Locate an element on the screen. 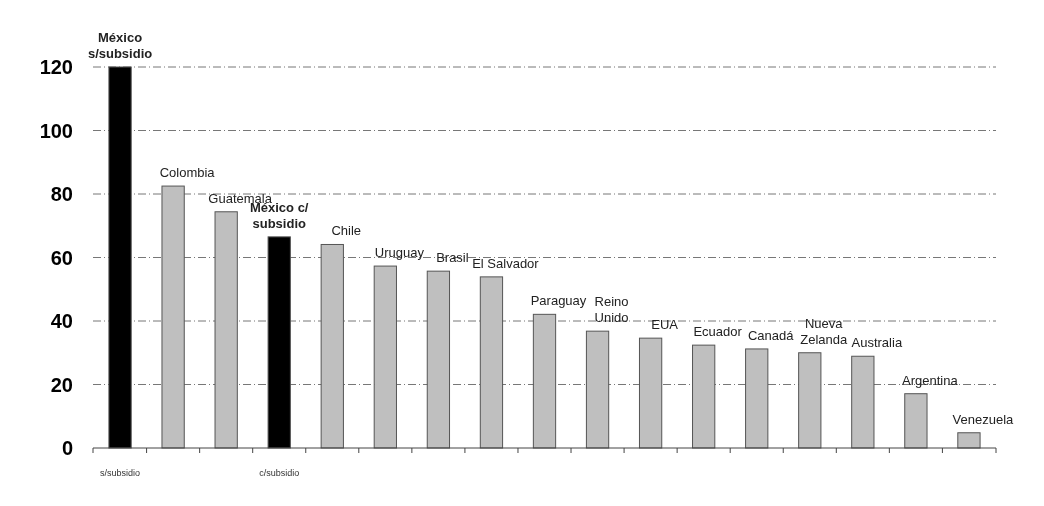 The width and height of the screenshot is (1044, 506). data-label: Ecuador is located at coordinates (718, 332).